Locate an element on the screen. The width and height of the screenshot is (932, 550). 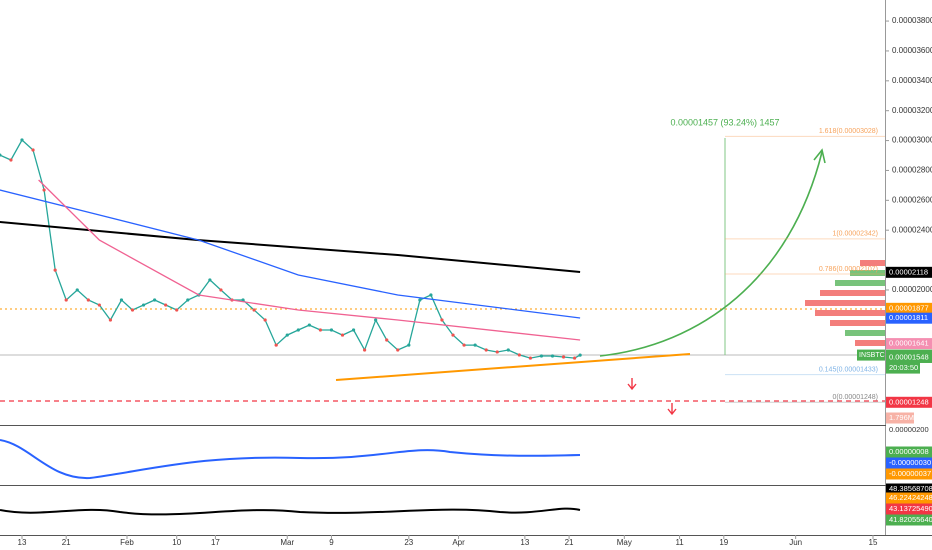
macd-badge-text: -0.00000030 is located at coordinates (910, 462).